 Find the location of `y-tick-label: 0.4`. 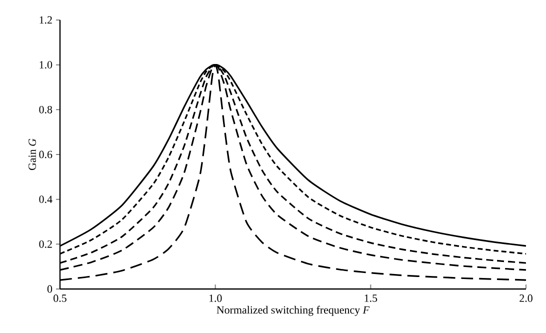

y-tick-label: 0.4 is located at coordinates (45, 200).